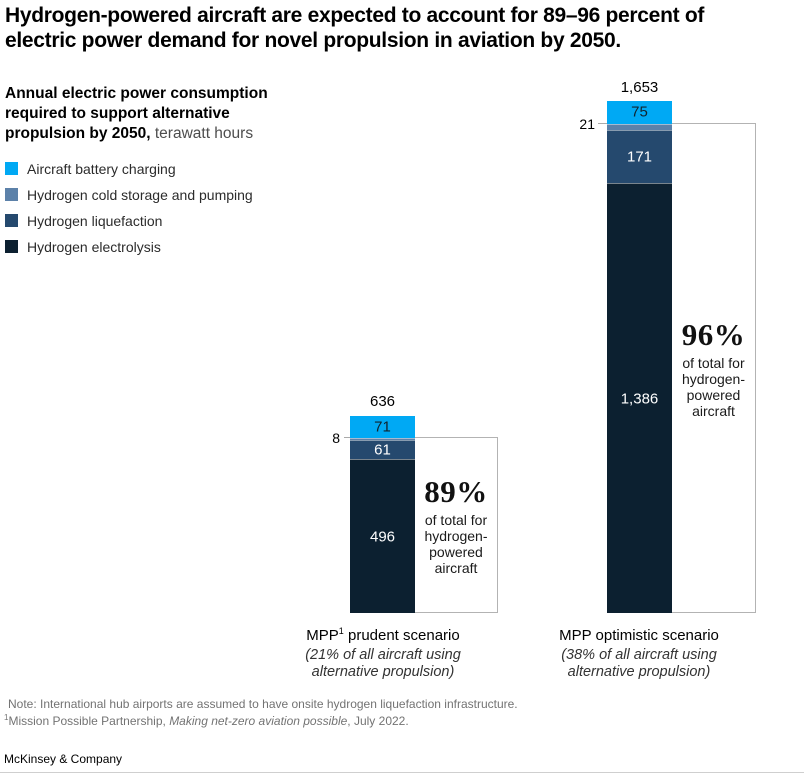 The width and height of the screenshot is (804, 774). What do you see at coordinates (101, 168) in the screenshot?
I see `legend-label: Aircraft battery charging` at bounding box center [101, 168].